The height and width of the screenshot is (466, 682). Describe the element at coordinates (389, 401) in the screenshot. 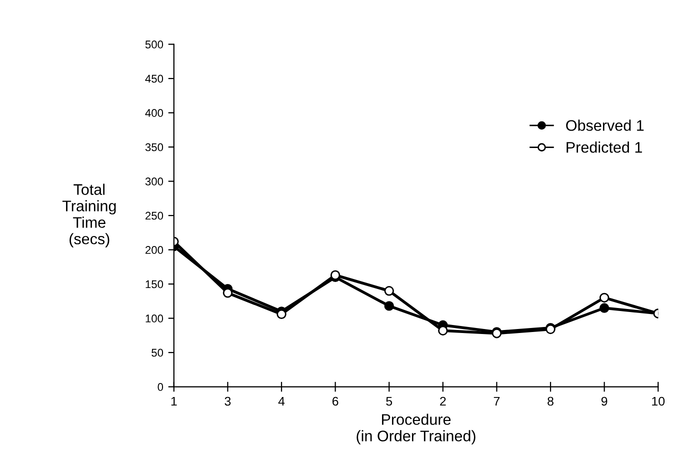

I see `x-tick-label: 5` at that location.